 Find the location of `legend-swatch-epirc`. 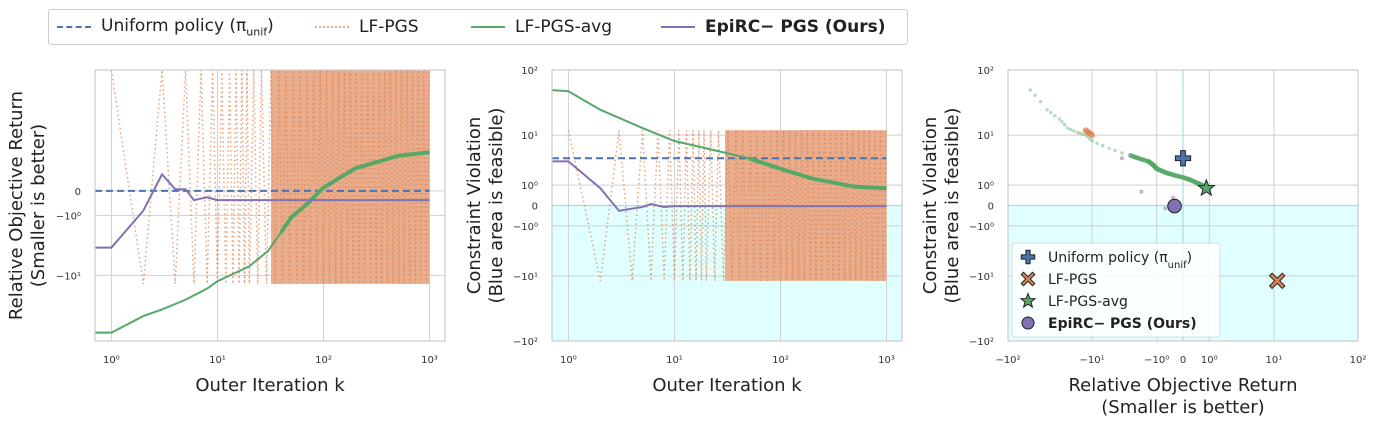

legend-swatch-epirc is located at coordinates (678, 27).